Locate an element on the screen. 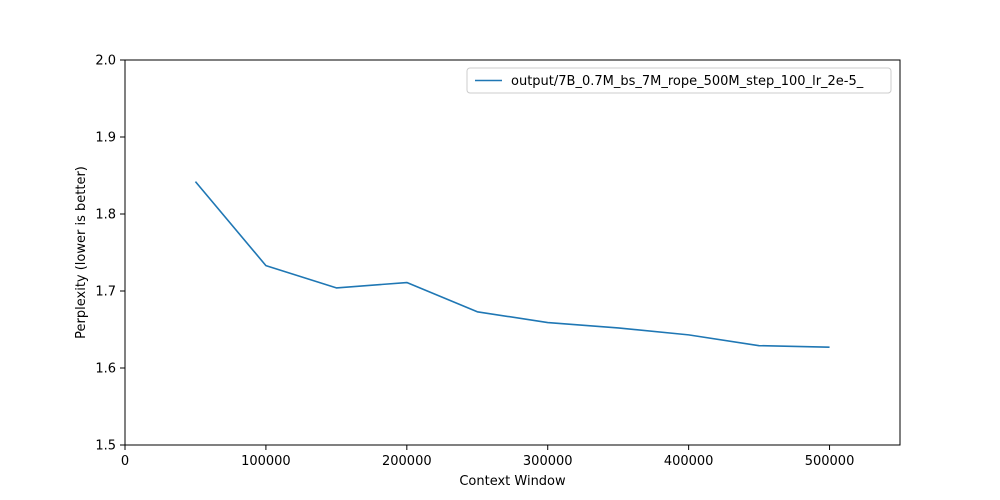 This screenshot has width=1000, height=500. x-tick-label: 300000 is located at coordinates (548, 461).